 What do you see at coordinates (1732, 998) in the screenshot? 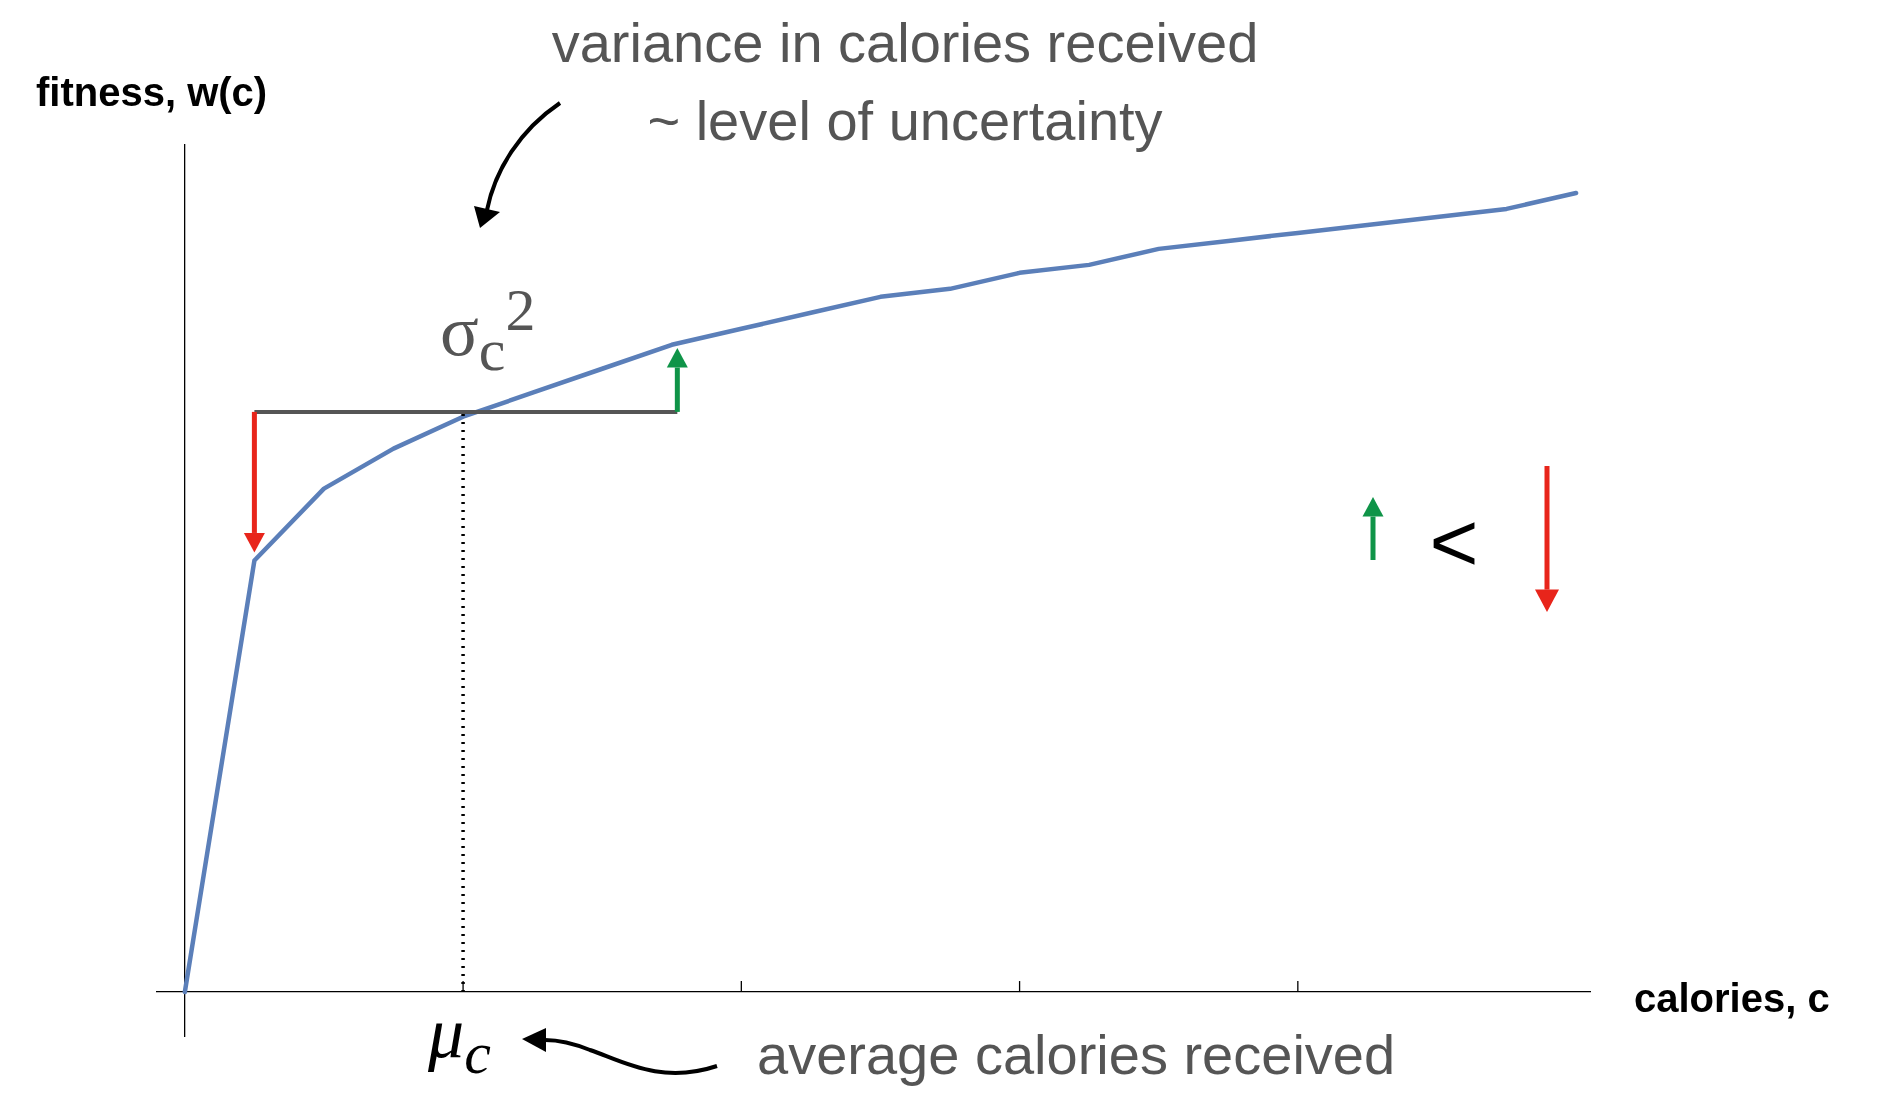
I see `x-axis-title: calories, c` at bounding box center [1732, 998].